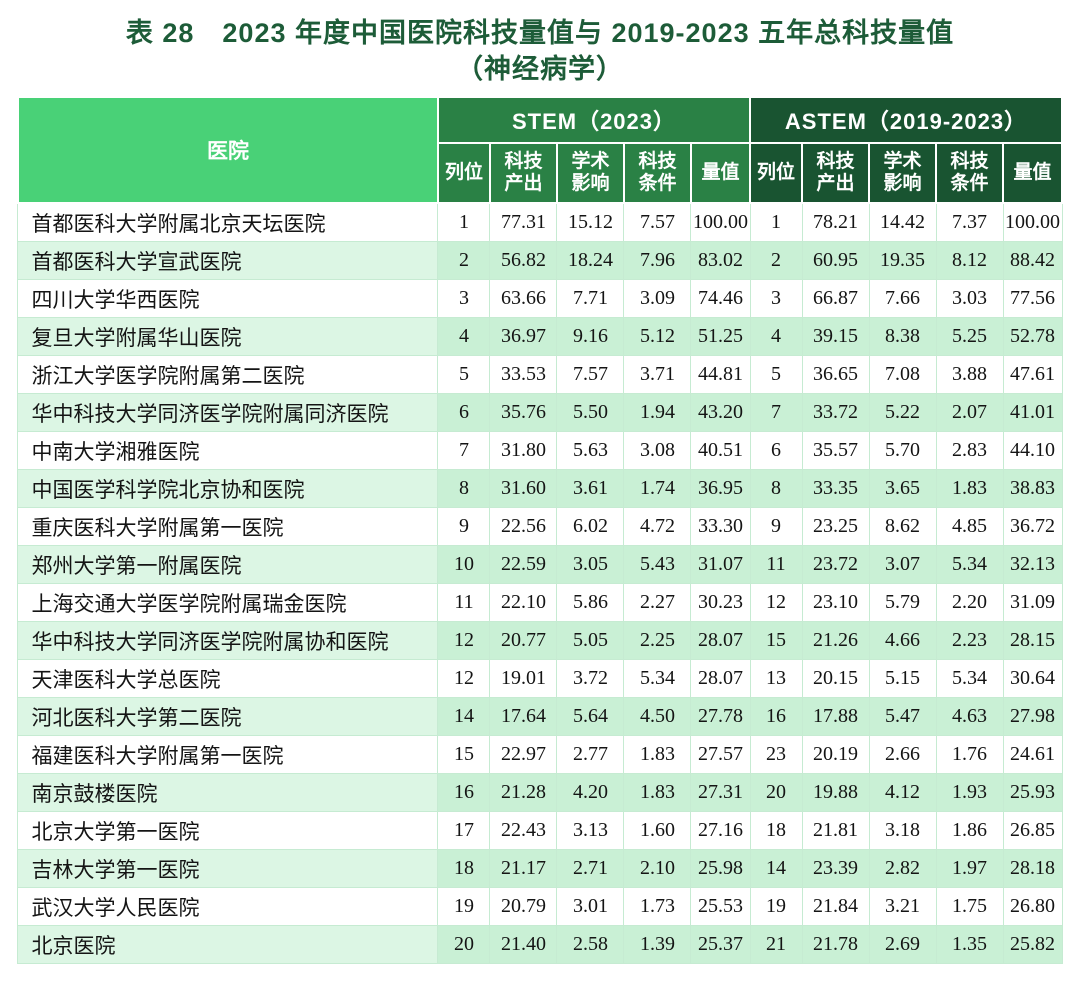  I want to click on stem-sci-output-cell: 31.60, so click(523, 489).